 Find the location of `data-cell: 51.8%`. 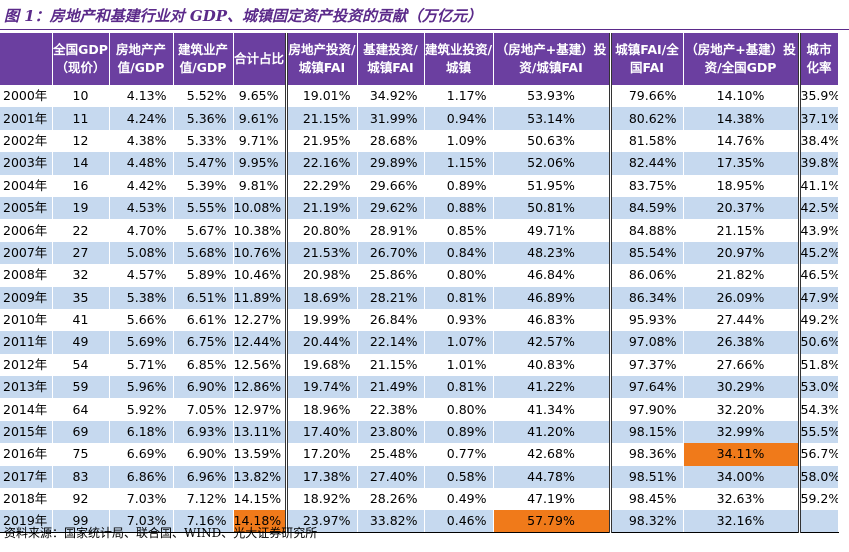

data-cell: 51.8% is located at coordinates (819, 365).